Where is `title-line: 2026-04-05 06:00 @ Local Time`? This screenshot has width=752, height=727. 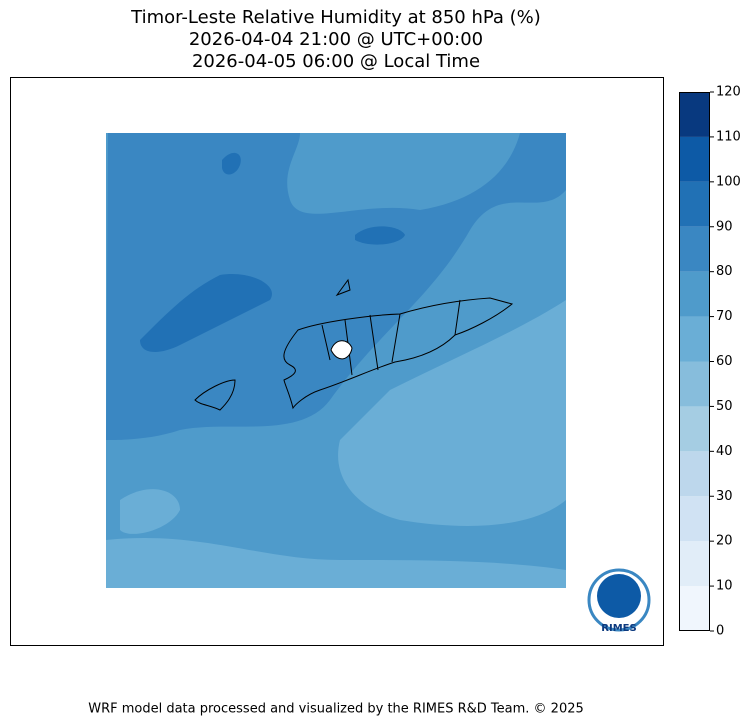
title-line: 2026-04-05 06:00 @ Local Time is located at coordinates (336, 61).